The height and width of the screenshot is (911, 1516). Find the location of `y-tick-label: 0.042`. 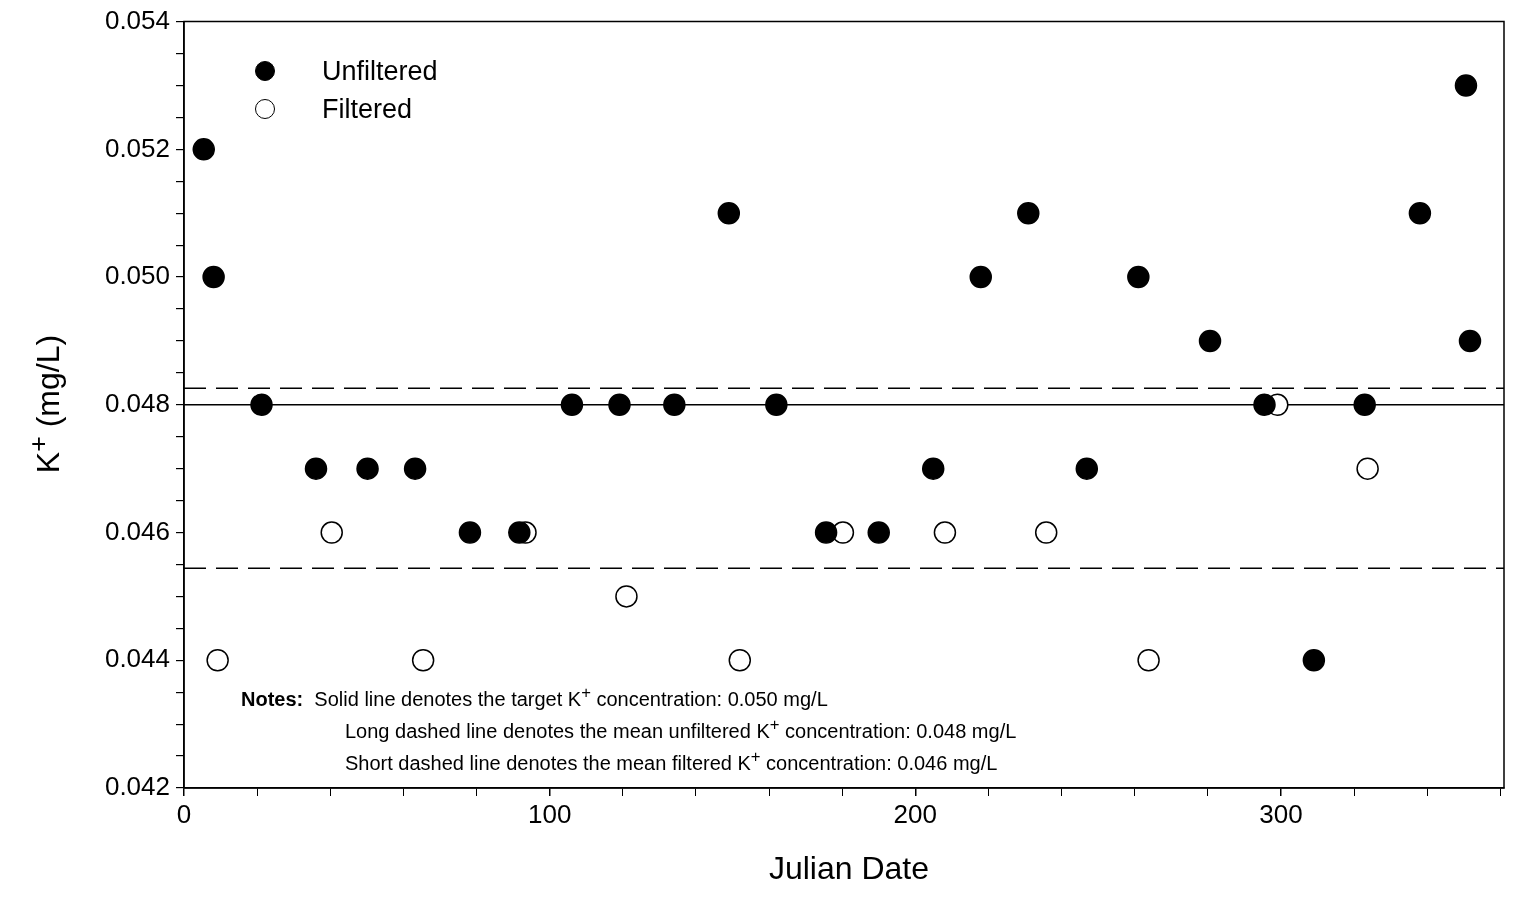

y-tick-label: 0.042 is located at coordinates (137, 786).